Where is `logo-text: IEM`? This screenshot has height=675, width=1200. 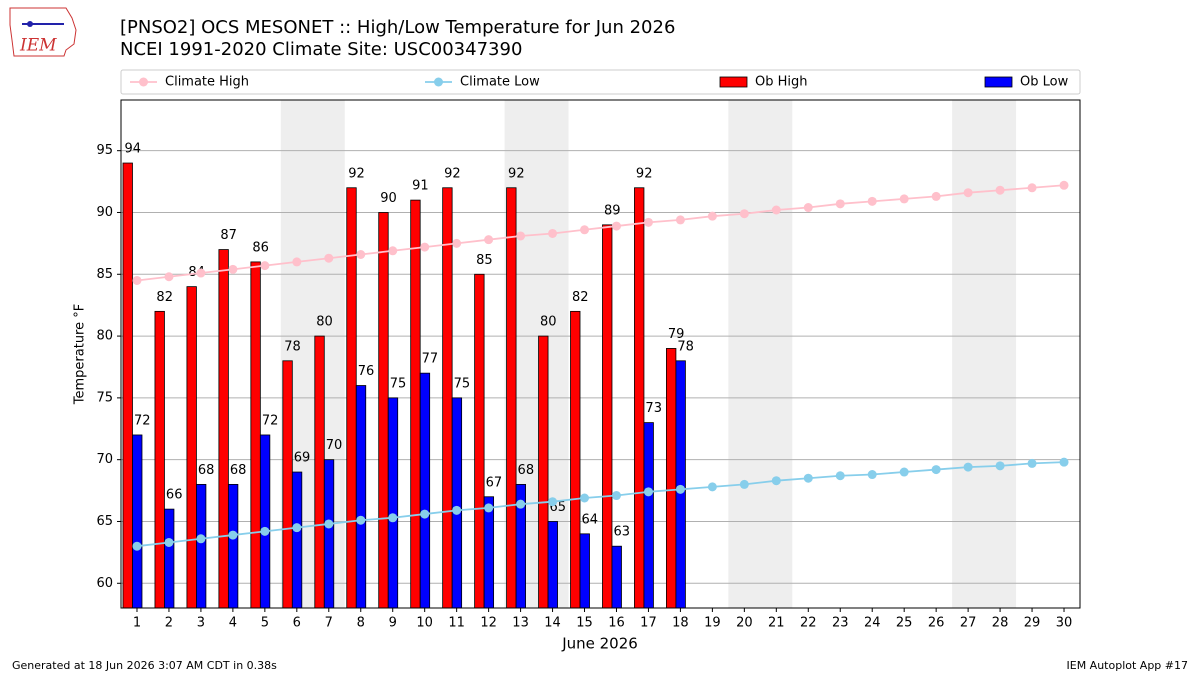 logo-text: IEM is located at coordinates (38, 46).